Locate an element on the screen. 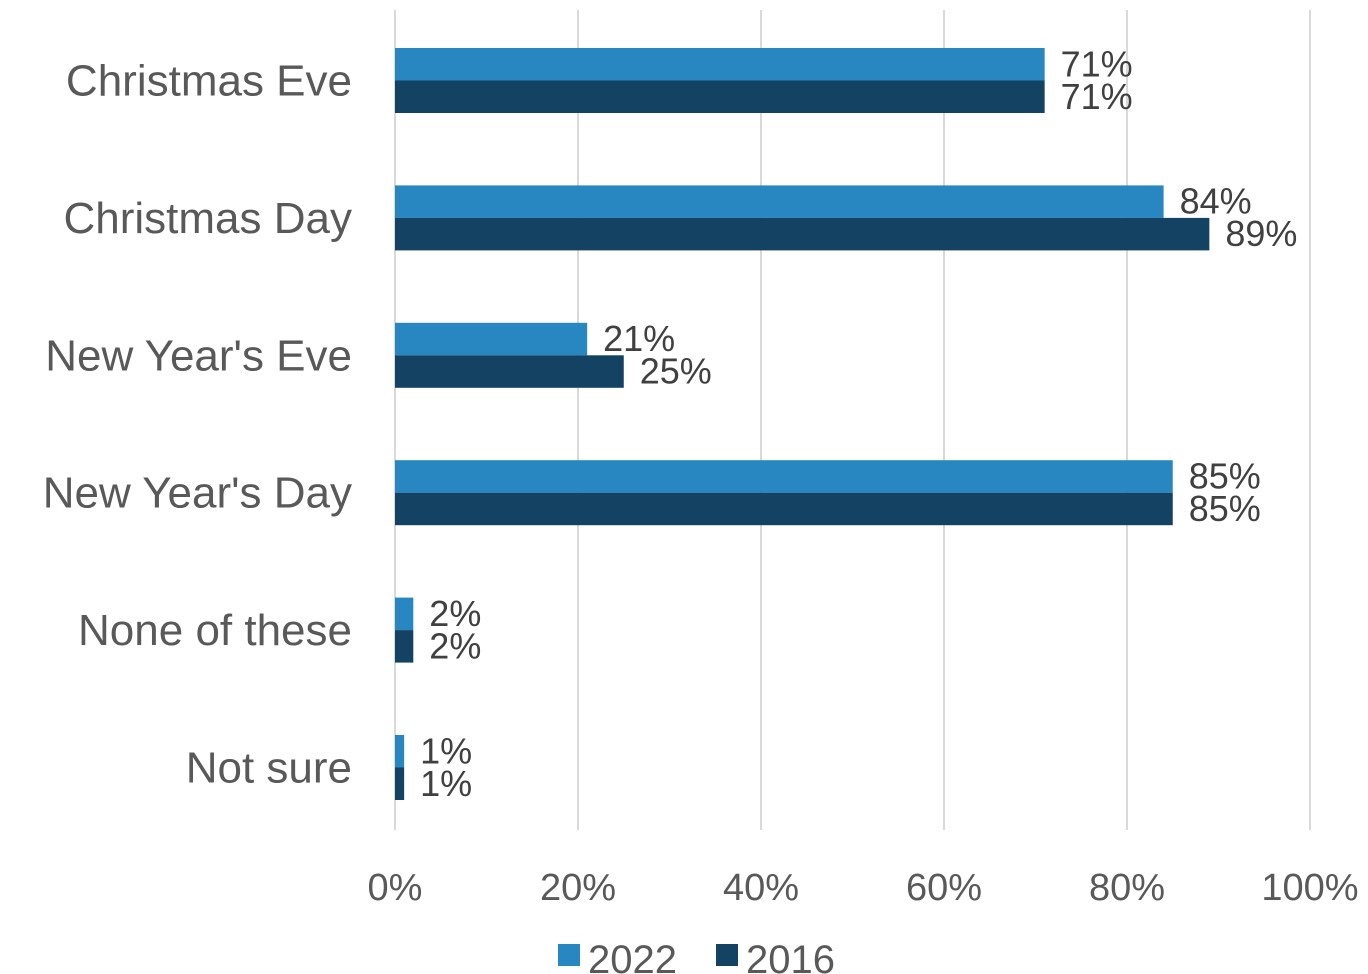 Image resolution: width=1368 pixels, height=974 pixels. x-tick-label: 20% is located at coordinates (578, 888).